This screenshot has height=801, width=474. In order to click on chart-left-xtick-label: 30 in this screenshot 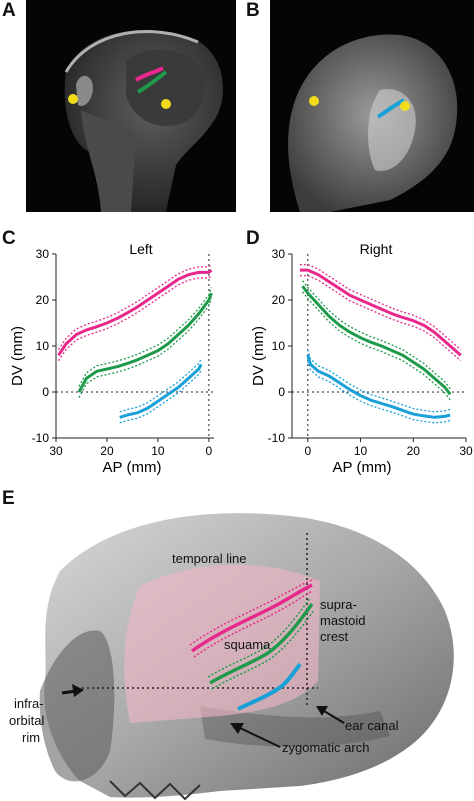, I will do `click(56, 451)`.